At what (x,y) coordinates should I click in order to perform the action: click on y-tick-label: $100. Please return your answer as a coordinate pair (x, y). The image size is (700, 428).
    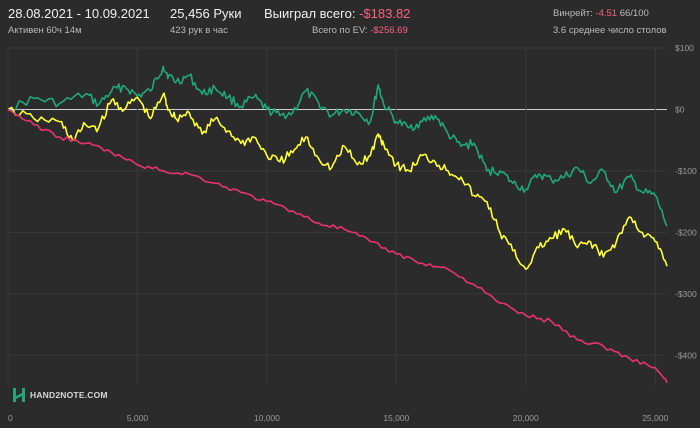
    Looking at the image, I should click on (684, 48).